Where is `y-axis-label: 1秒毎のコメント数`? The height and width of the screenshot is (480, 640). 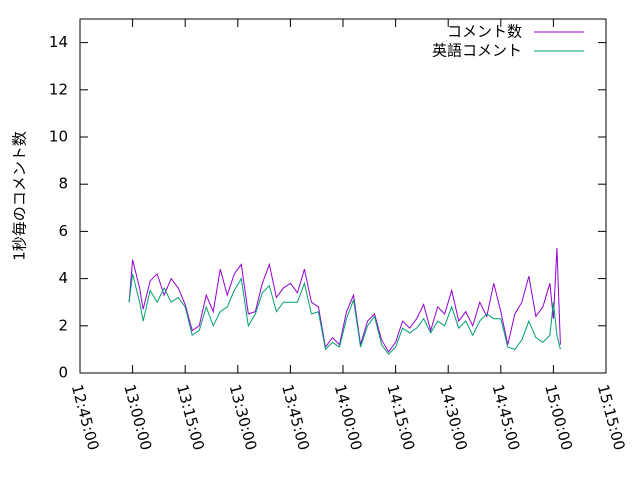 y-axis-label: 1秒毎のコメント数 is located at coordinates (20, 196).